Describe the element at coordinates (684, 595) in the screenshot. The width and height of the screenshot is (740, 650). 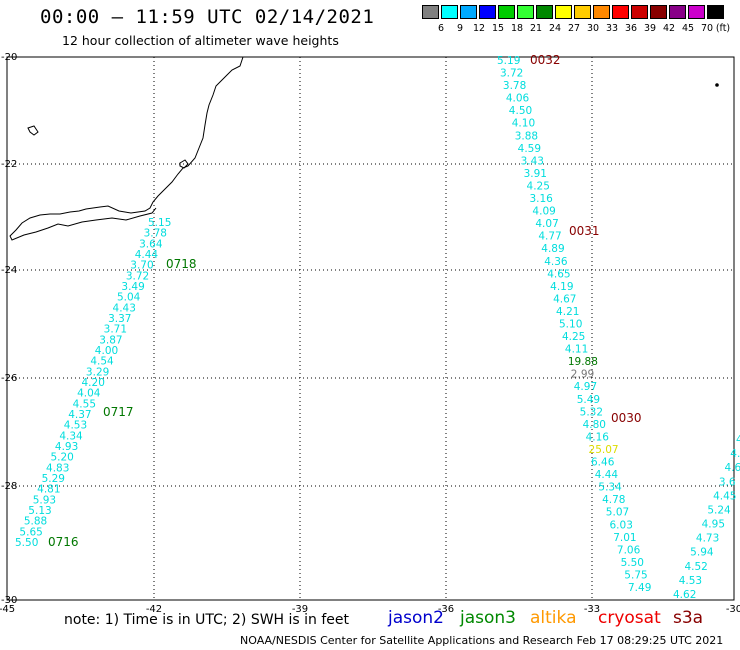
I see `swh-label: 4.62` at that location.